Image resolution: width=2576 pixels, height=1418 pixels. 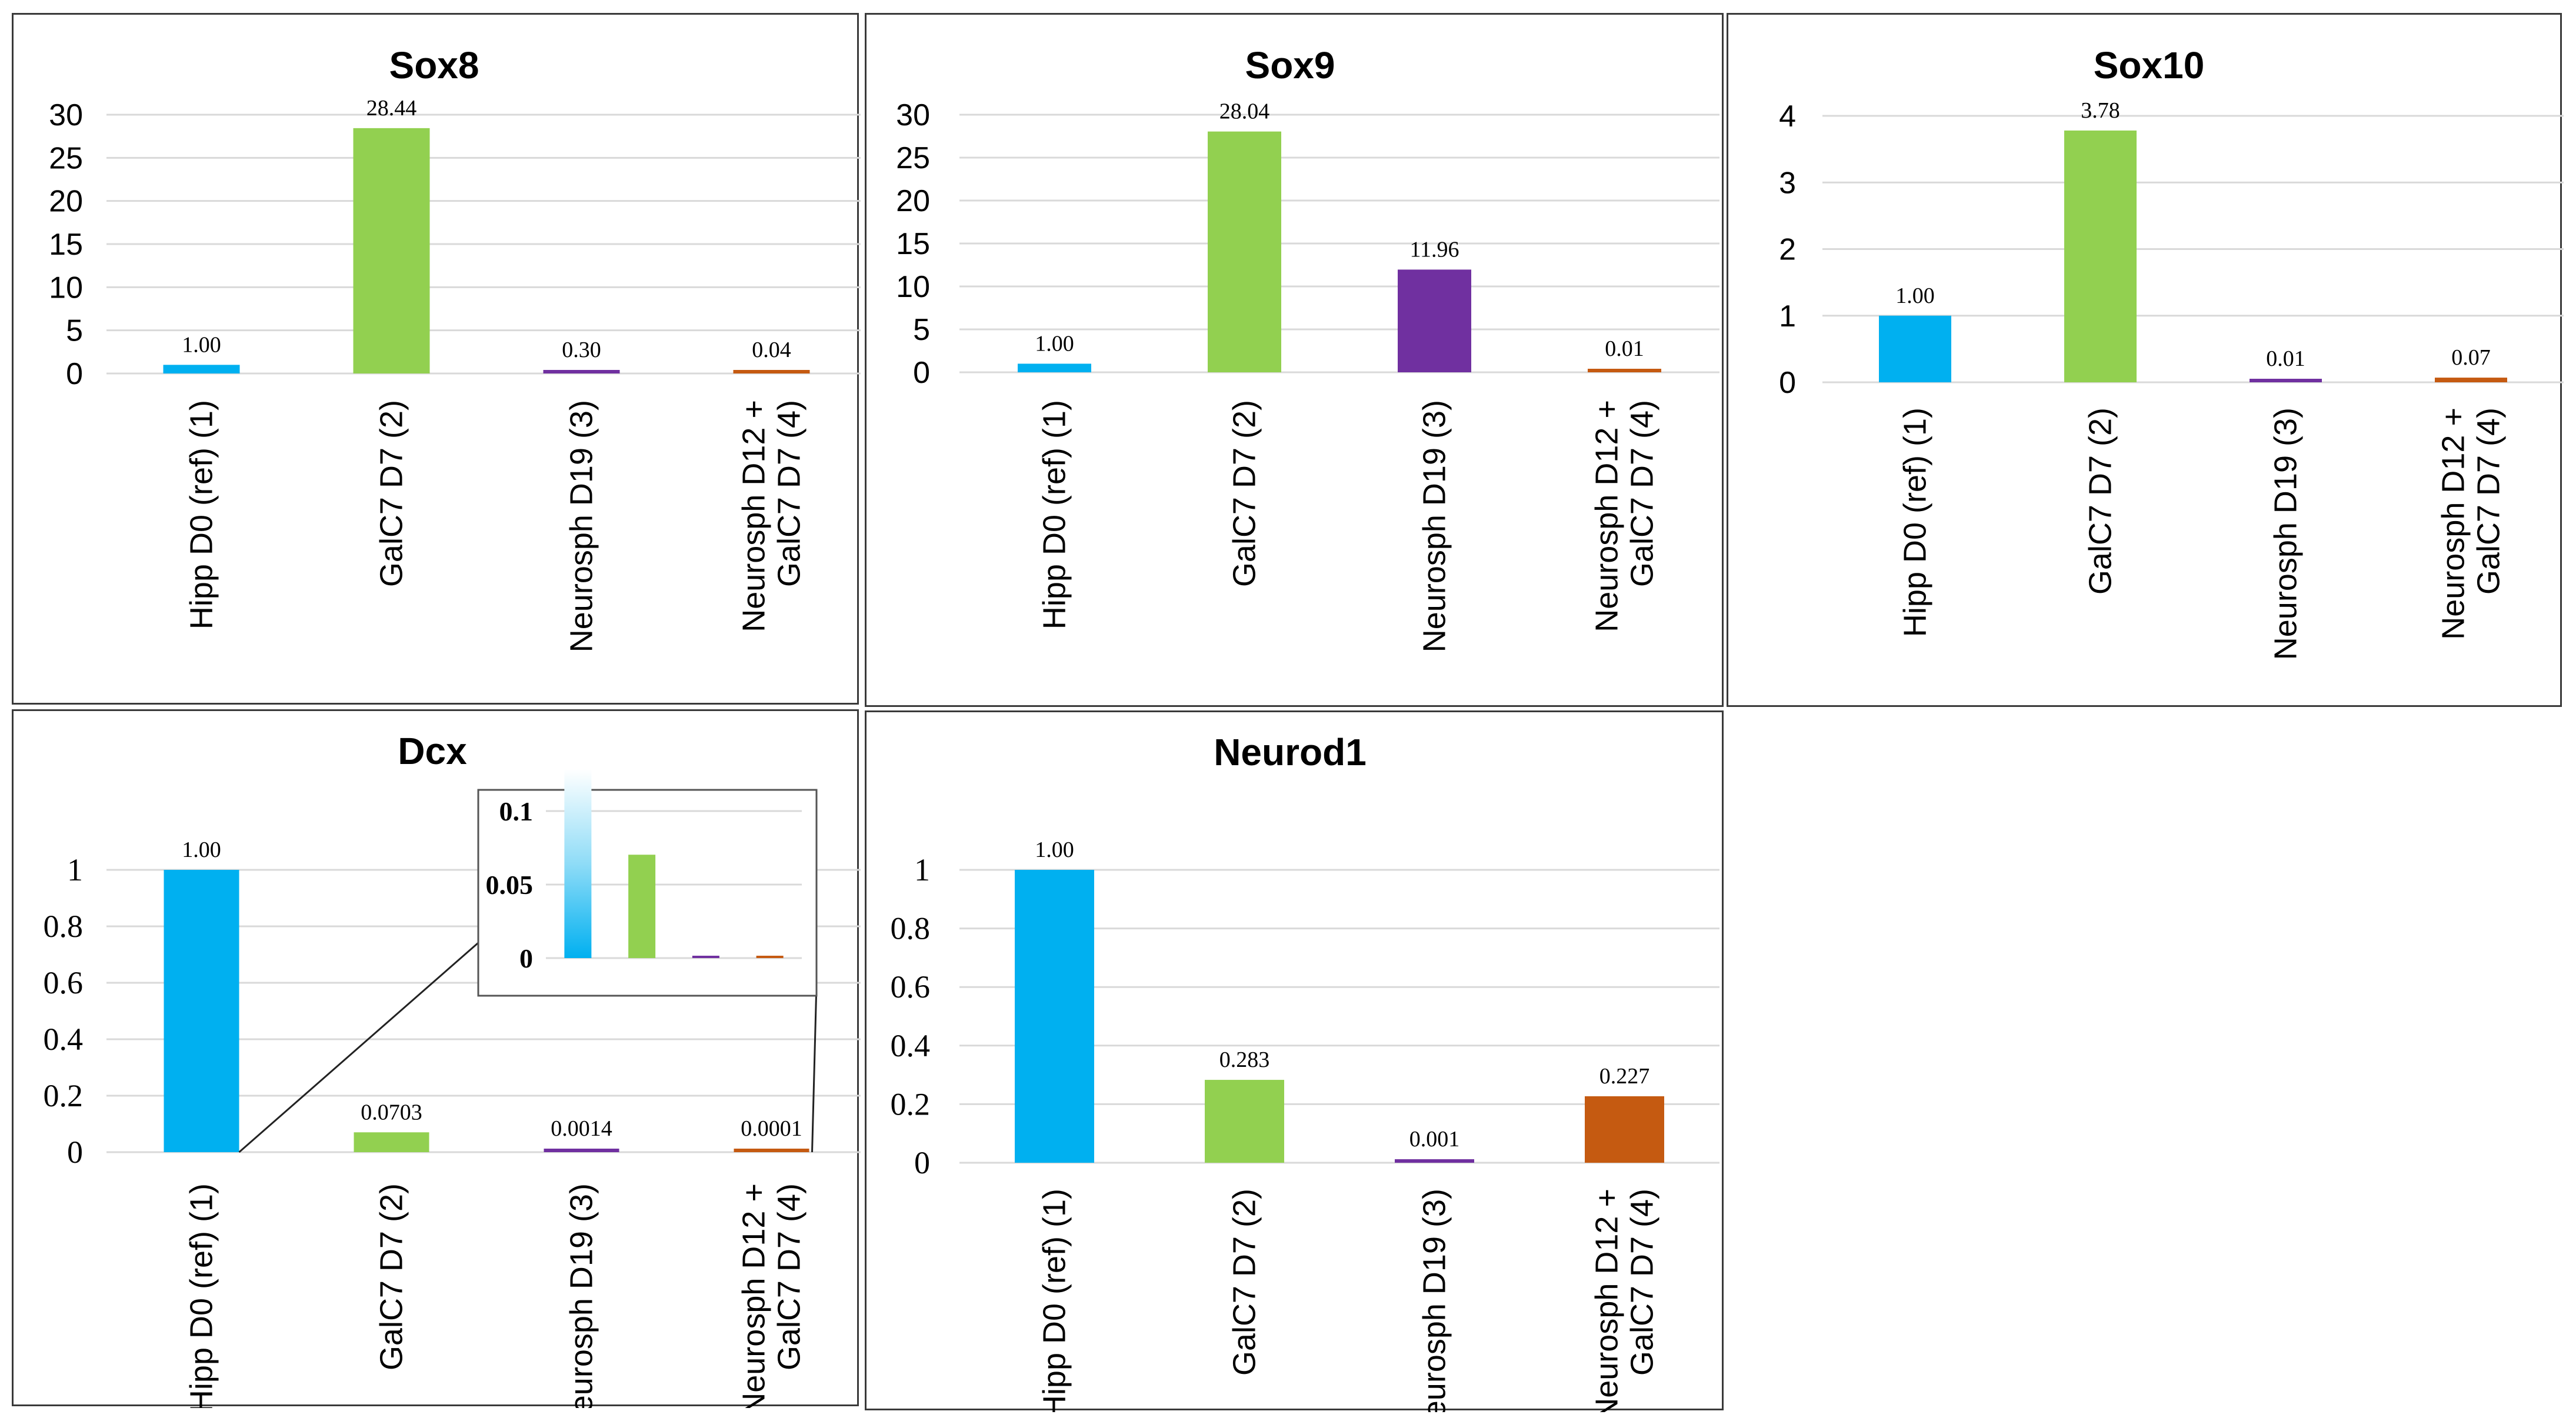 What do you see at coordinates (66, 202) in the screenshot?
I see `y-tick-label: 20` at bounding box center [66, 202].